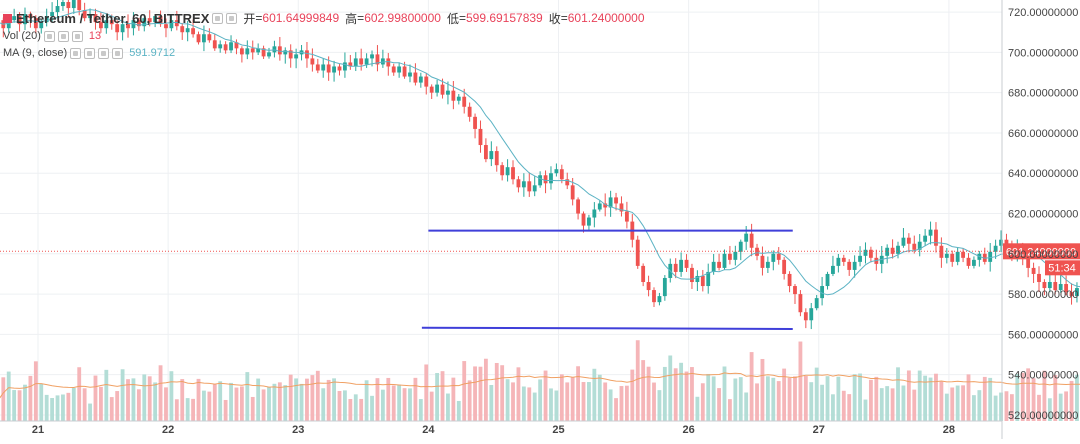 Image resolution: width=1080 pixels, height=444 pixels. I want to click on x-tick-label: 27, so click(819, 430).